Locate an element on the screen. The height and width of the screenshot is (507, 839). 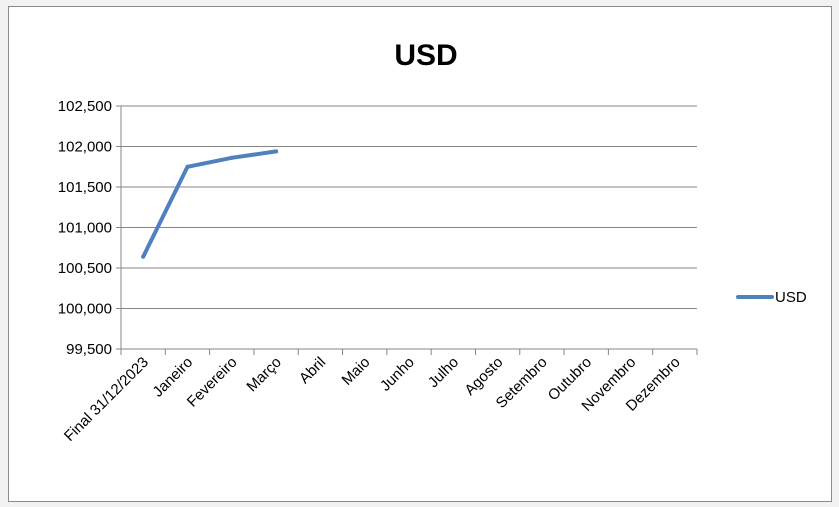
y-tick-label: 102,000 is located at coordinates (85, 147).